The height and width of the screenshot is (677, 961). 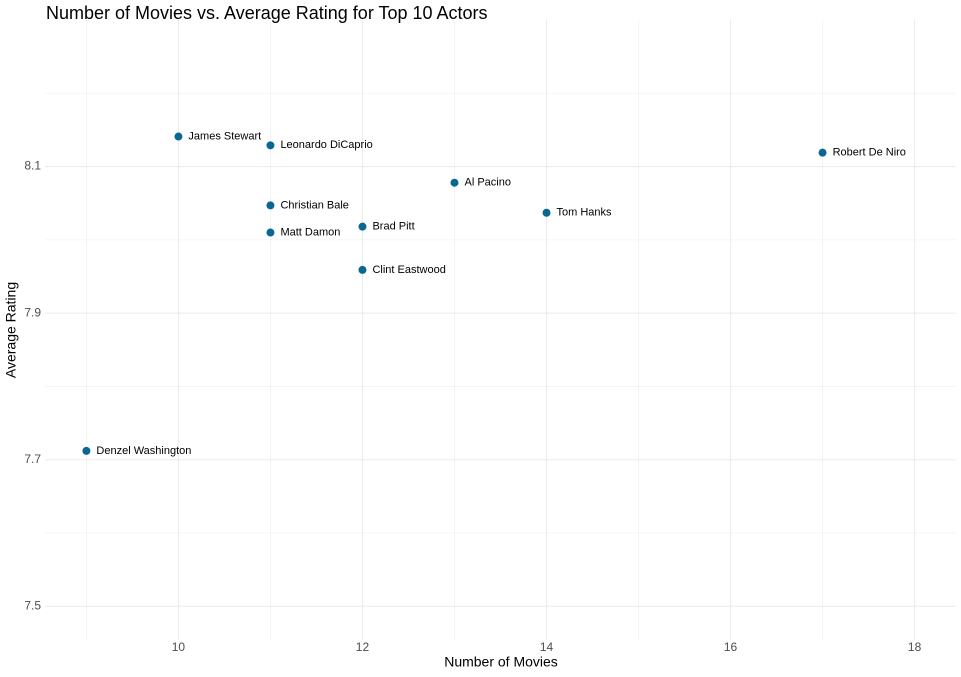 What do you see at coordinates (869, 153) in the screenshot?
I see `point-label: Robert De Niro` at bounding box center [869, 153].